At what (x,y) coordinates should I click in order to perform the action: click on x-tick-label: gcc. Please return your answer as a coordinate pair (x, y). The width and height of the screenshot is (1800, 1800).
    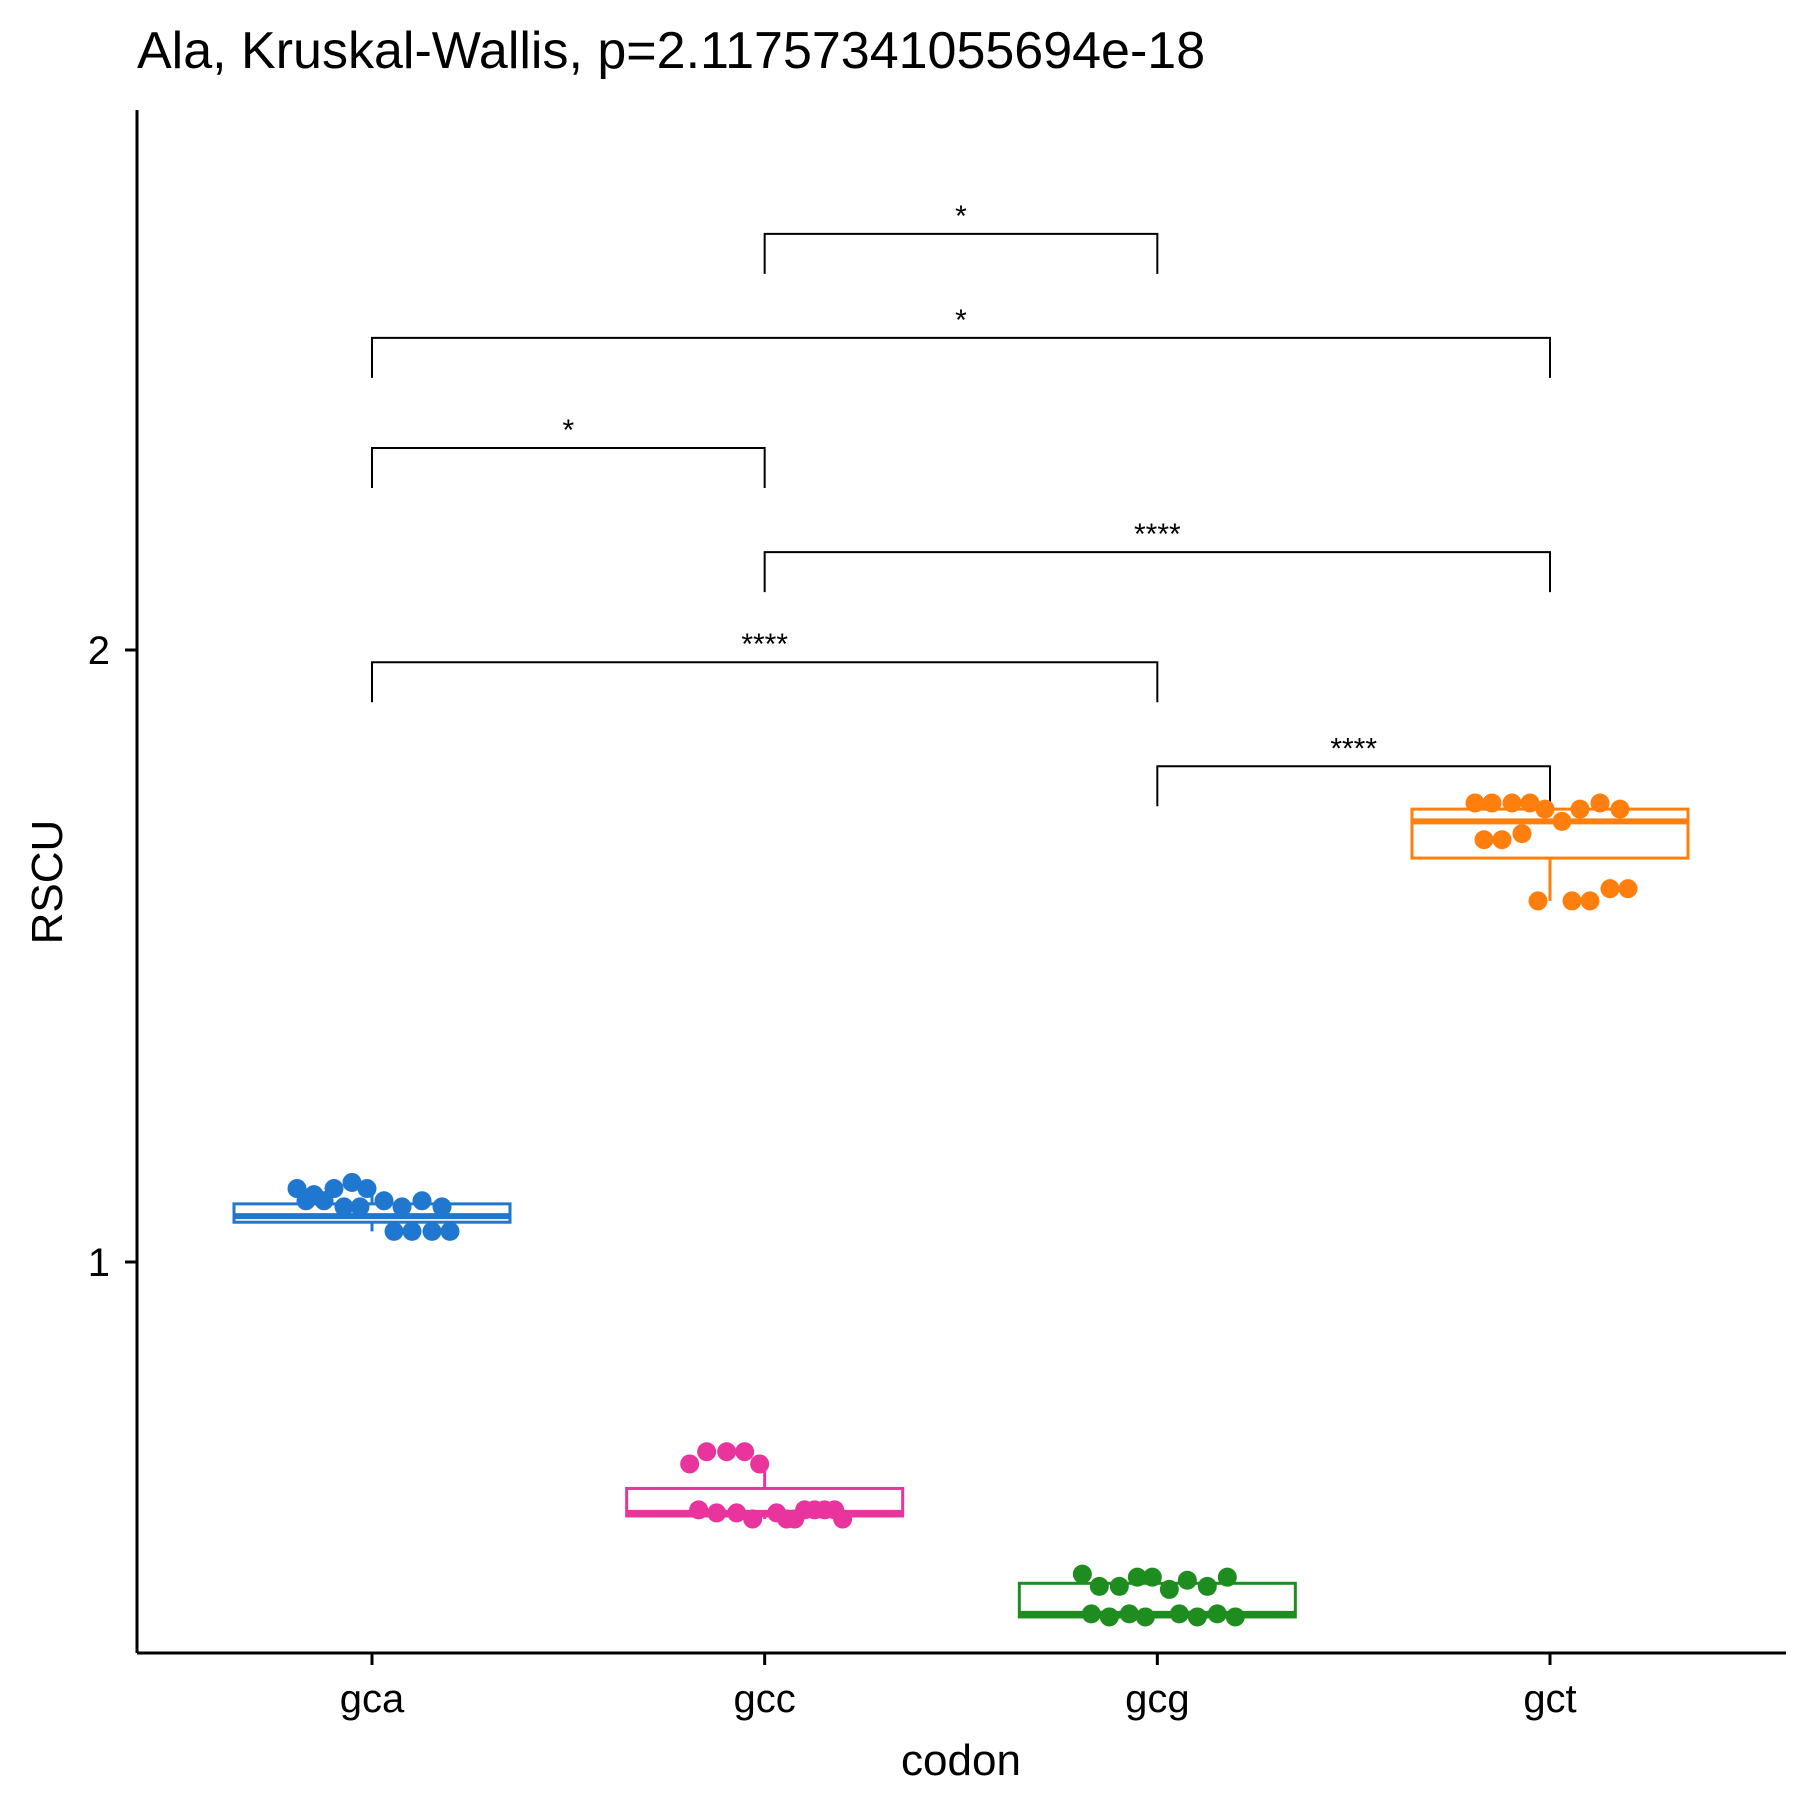
    Looking at the image, I should click on (765, 1699).